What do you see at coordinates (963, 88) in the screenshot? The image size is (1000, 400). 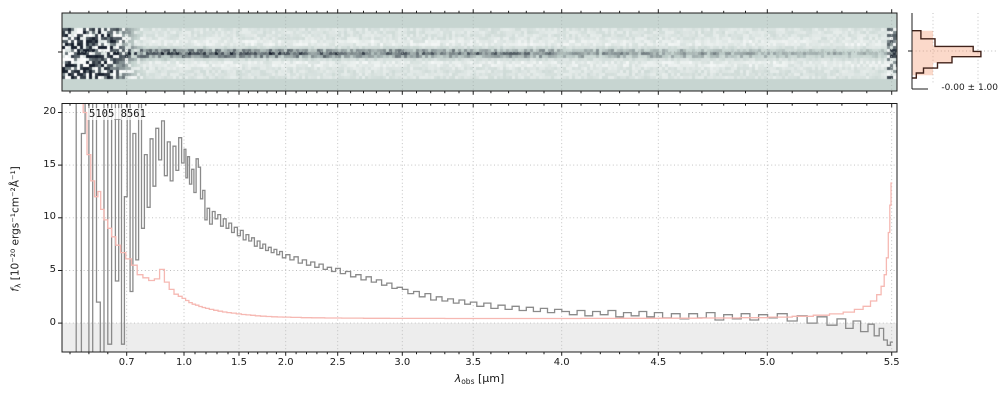 I see `histogram-stats-annotation: -0.00 ± 1.00` at bounding box center [963, 88].